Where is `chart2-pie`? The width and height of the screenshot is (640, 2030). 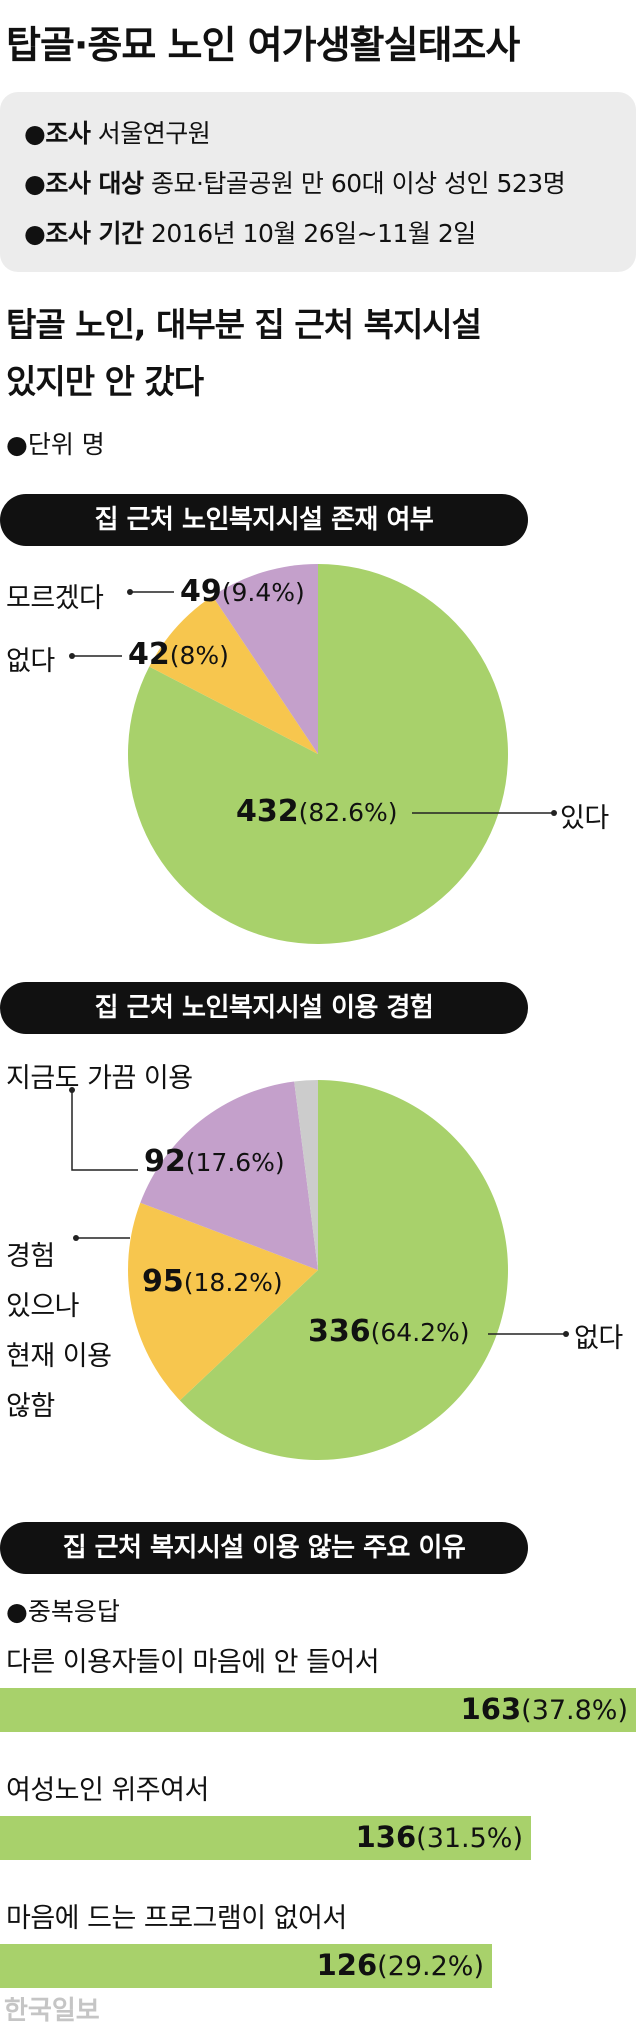
chart2-pie is located at coordinates (319, 1270).